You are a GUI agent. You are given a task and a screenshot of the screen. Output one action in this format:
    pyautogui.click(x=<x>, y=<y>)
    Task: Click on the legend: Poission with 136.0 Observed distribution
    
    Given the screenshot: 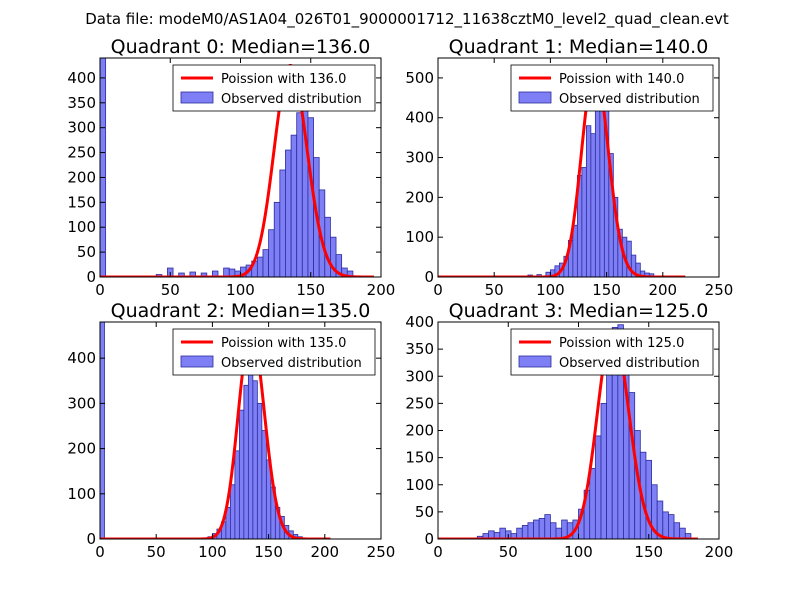 What is the action you would take?
    pyautogui.click(x=274, y=88)
    